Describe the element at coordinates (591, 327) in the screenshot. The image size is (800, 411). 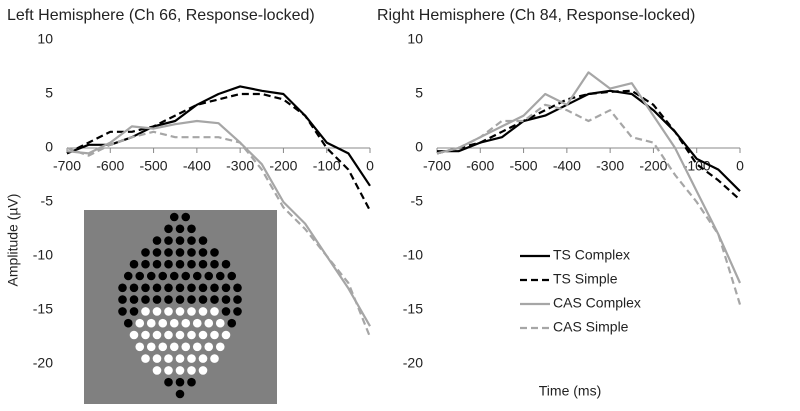
I see `legend-label: CAS Simple` at that location.